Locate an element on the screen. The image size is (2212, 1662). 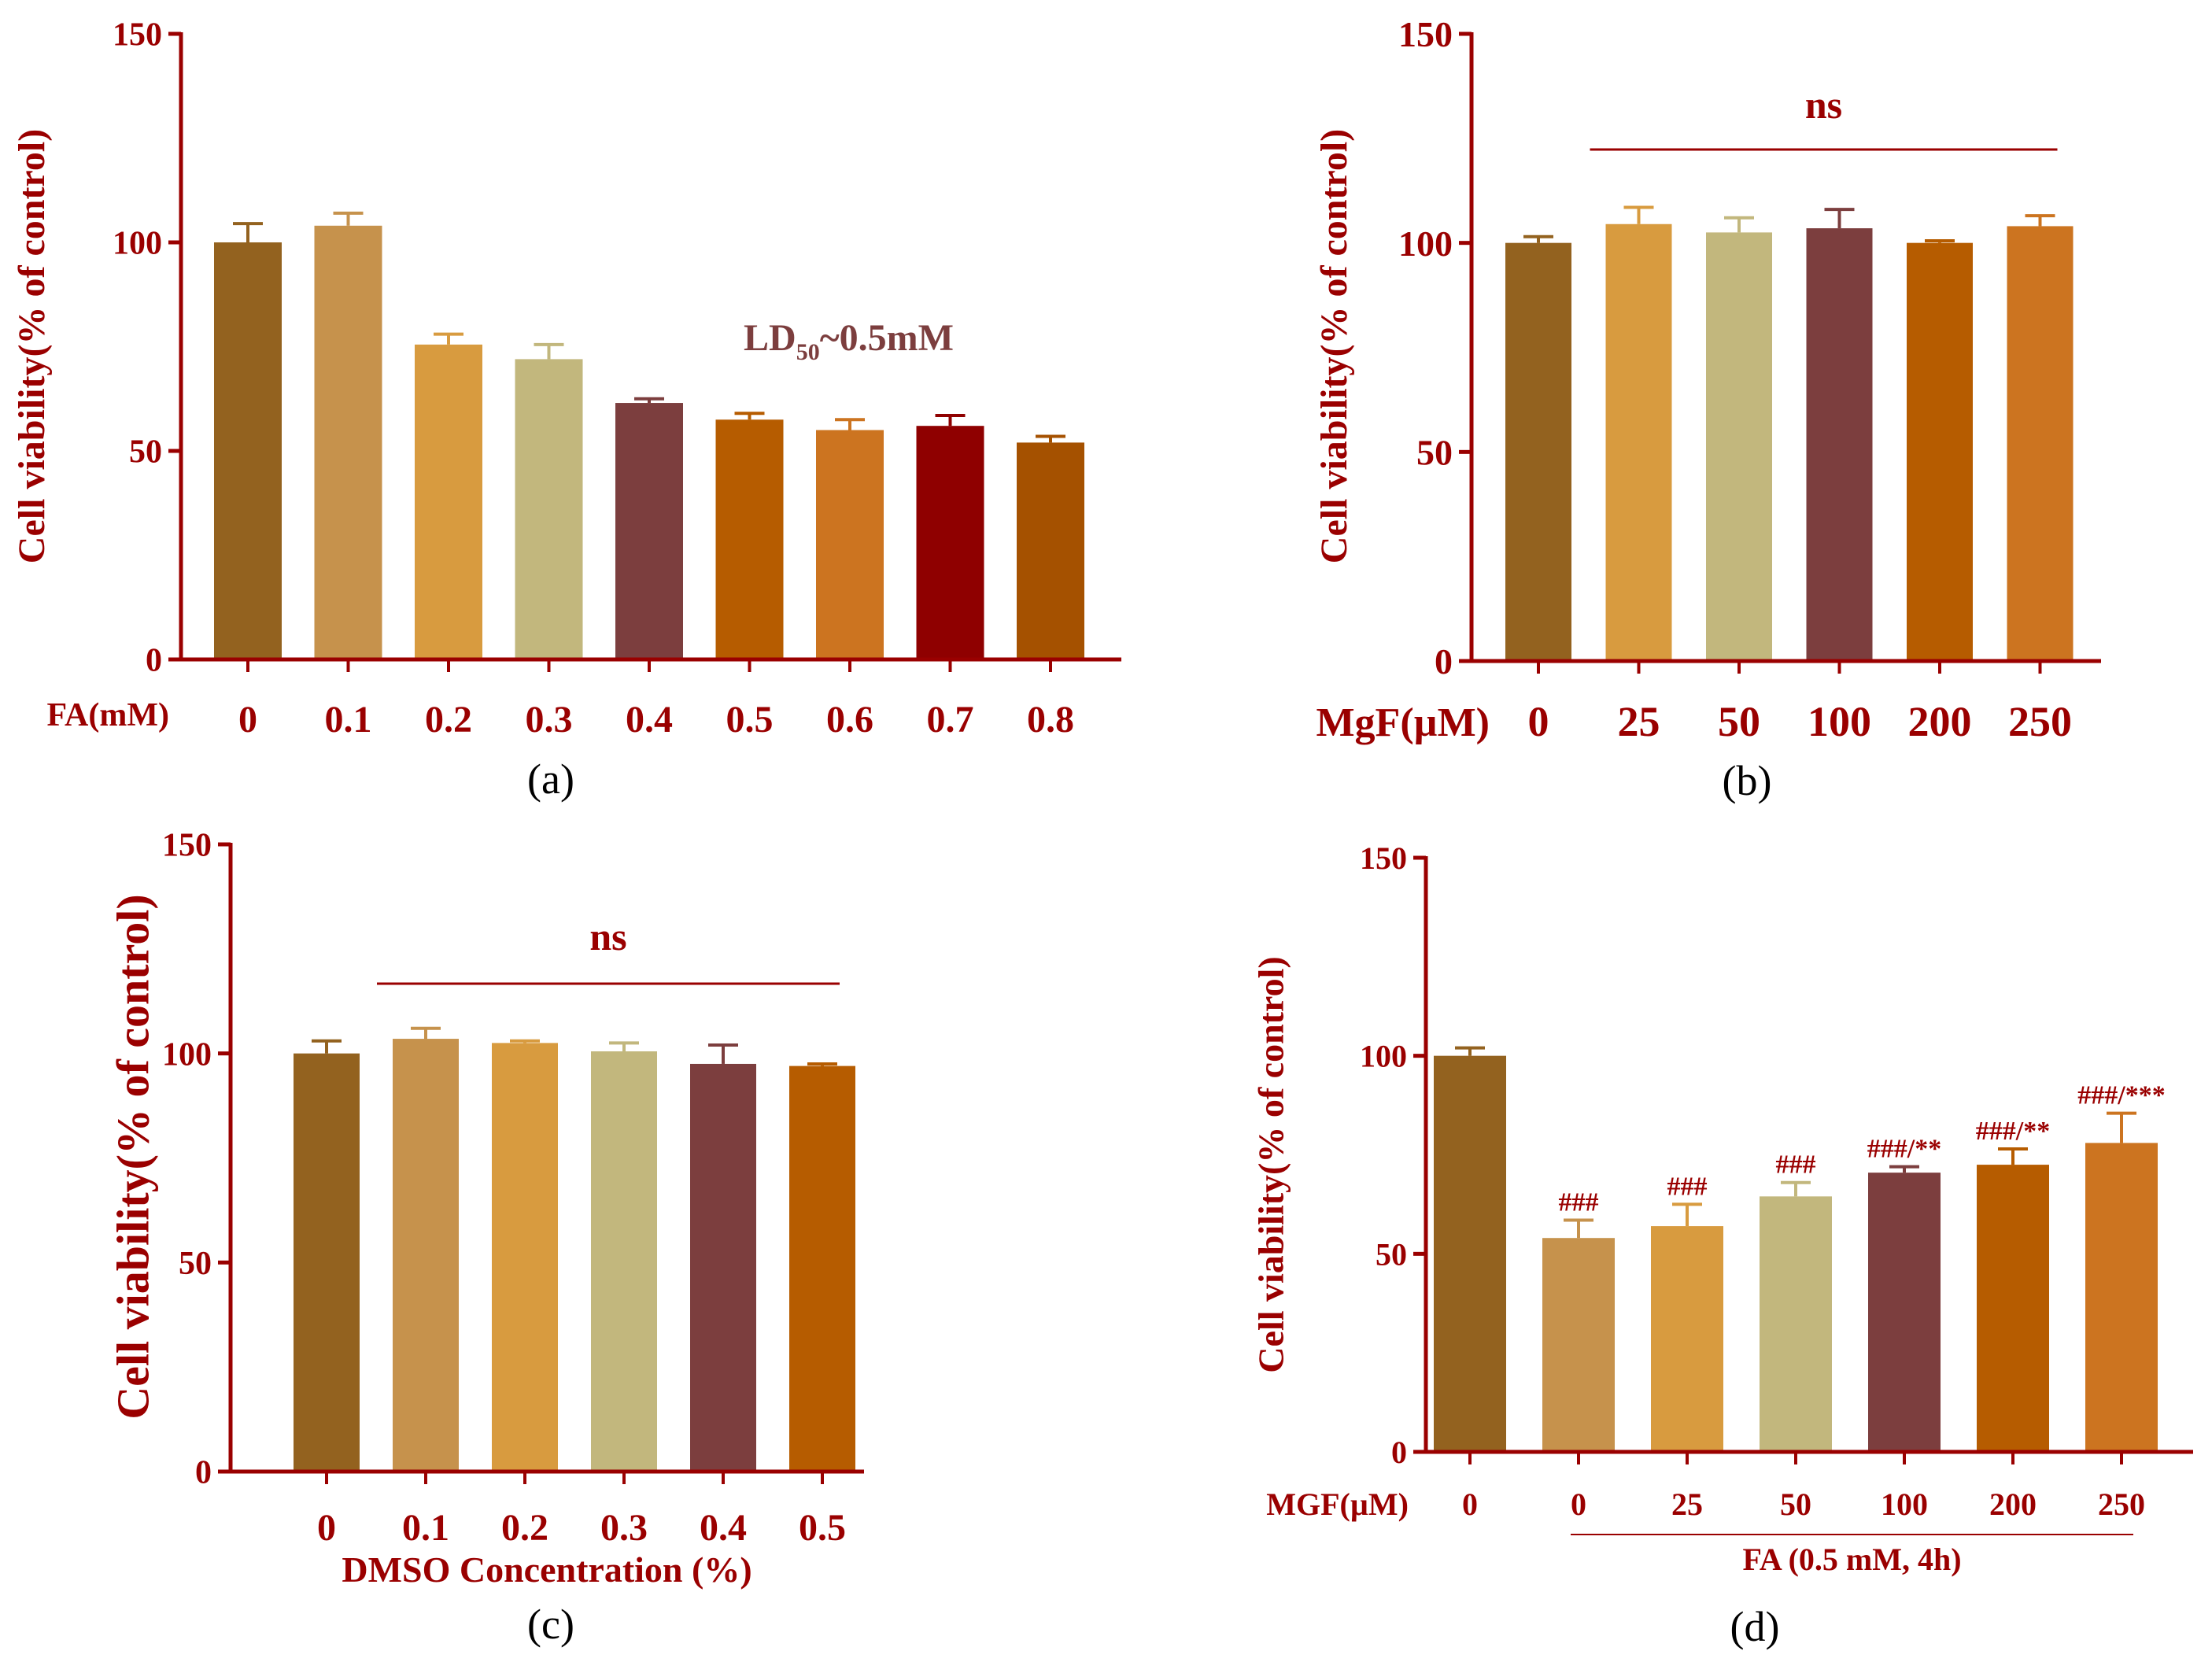
panel-label: (c) is located at coordinates (550, 1624).